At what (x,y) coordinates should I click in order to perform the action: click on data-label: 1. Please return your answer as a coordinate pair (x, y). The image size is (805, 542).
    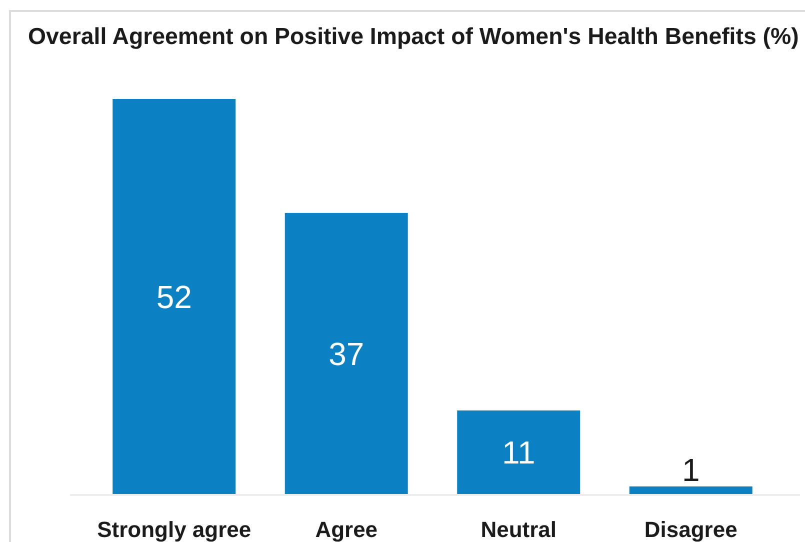
    Looking at the image, I should click on (691, 470).